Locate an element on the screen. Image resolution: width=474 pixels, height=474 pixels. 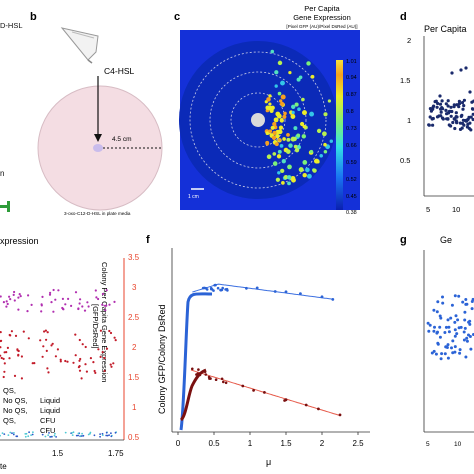
panel-d: d Per Capita 2 1.5 1 0.5 5 10 is located at coordinates (437, 112).